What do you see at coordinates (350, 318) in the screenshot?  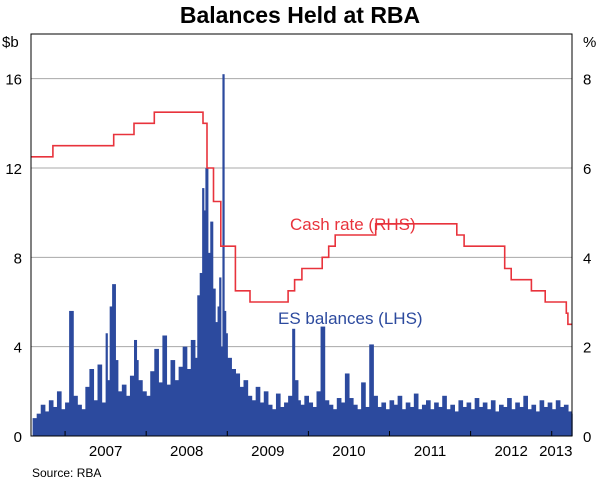 I see `es-balances-annotation: ES balances (LHS)` at bounding box center [350, 318].